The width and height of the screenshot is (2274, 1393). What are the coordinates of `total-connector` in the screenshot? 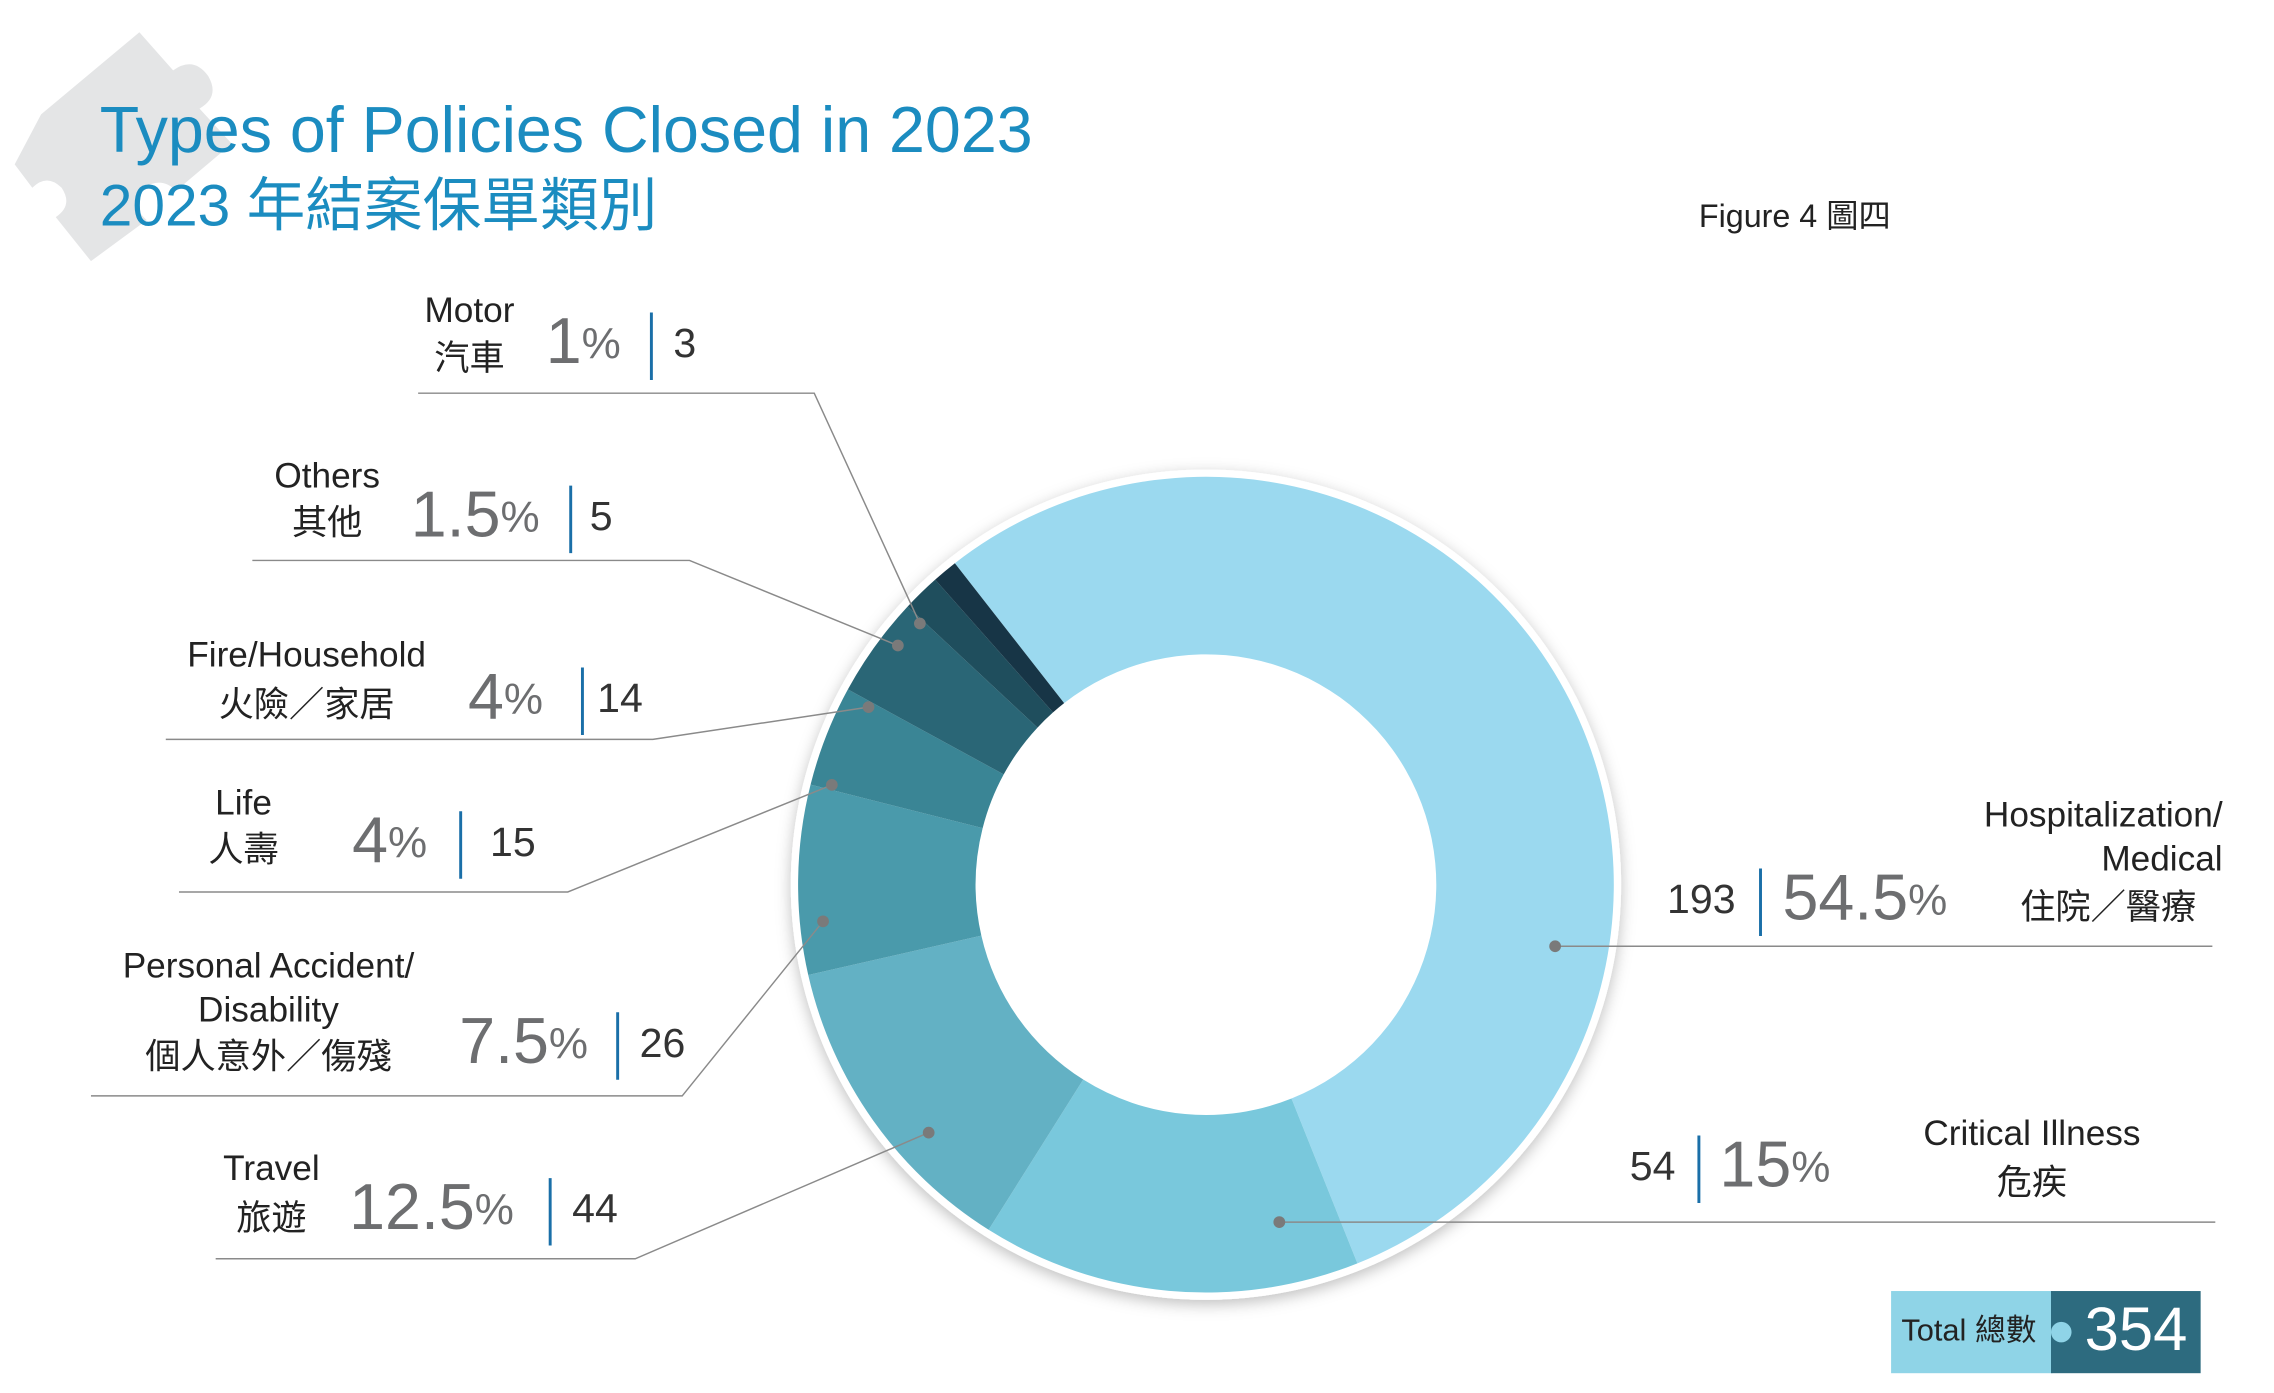 It's located at (2061, 1332).